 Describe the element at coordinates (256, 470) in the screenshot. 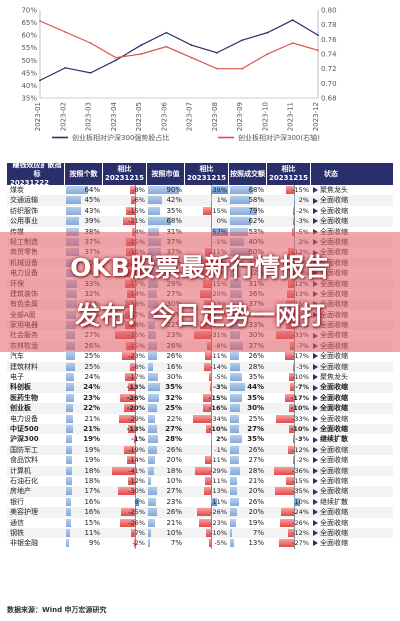

I see `value-text: 28%` at that location.